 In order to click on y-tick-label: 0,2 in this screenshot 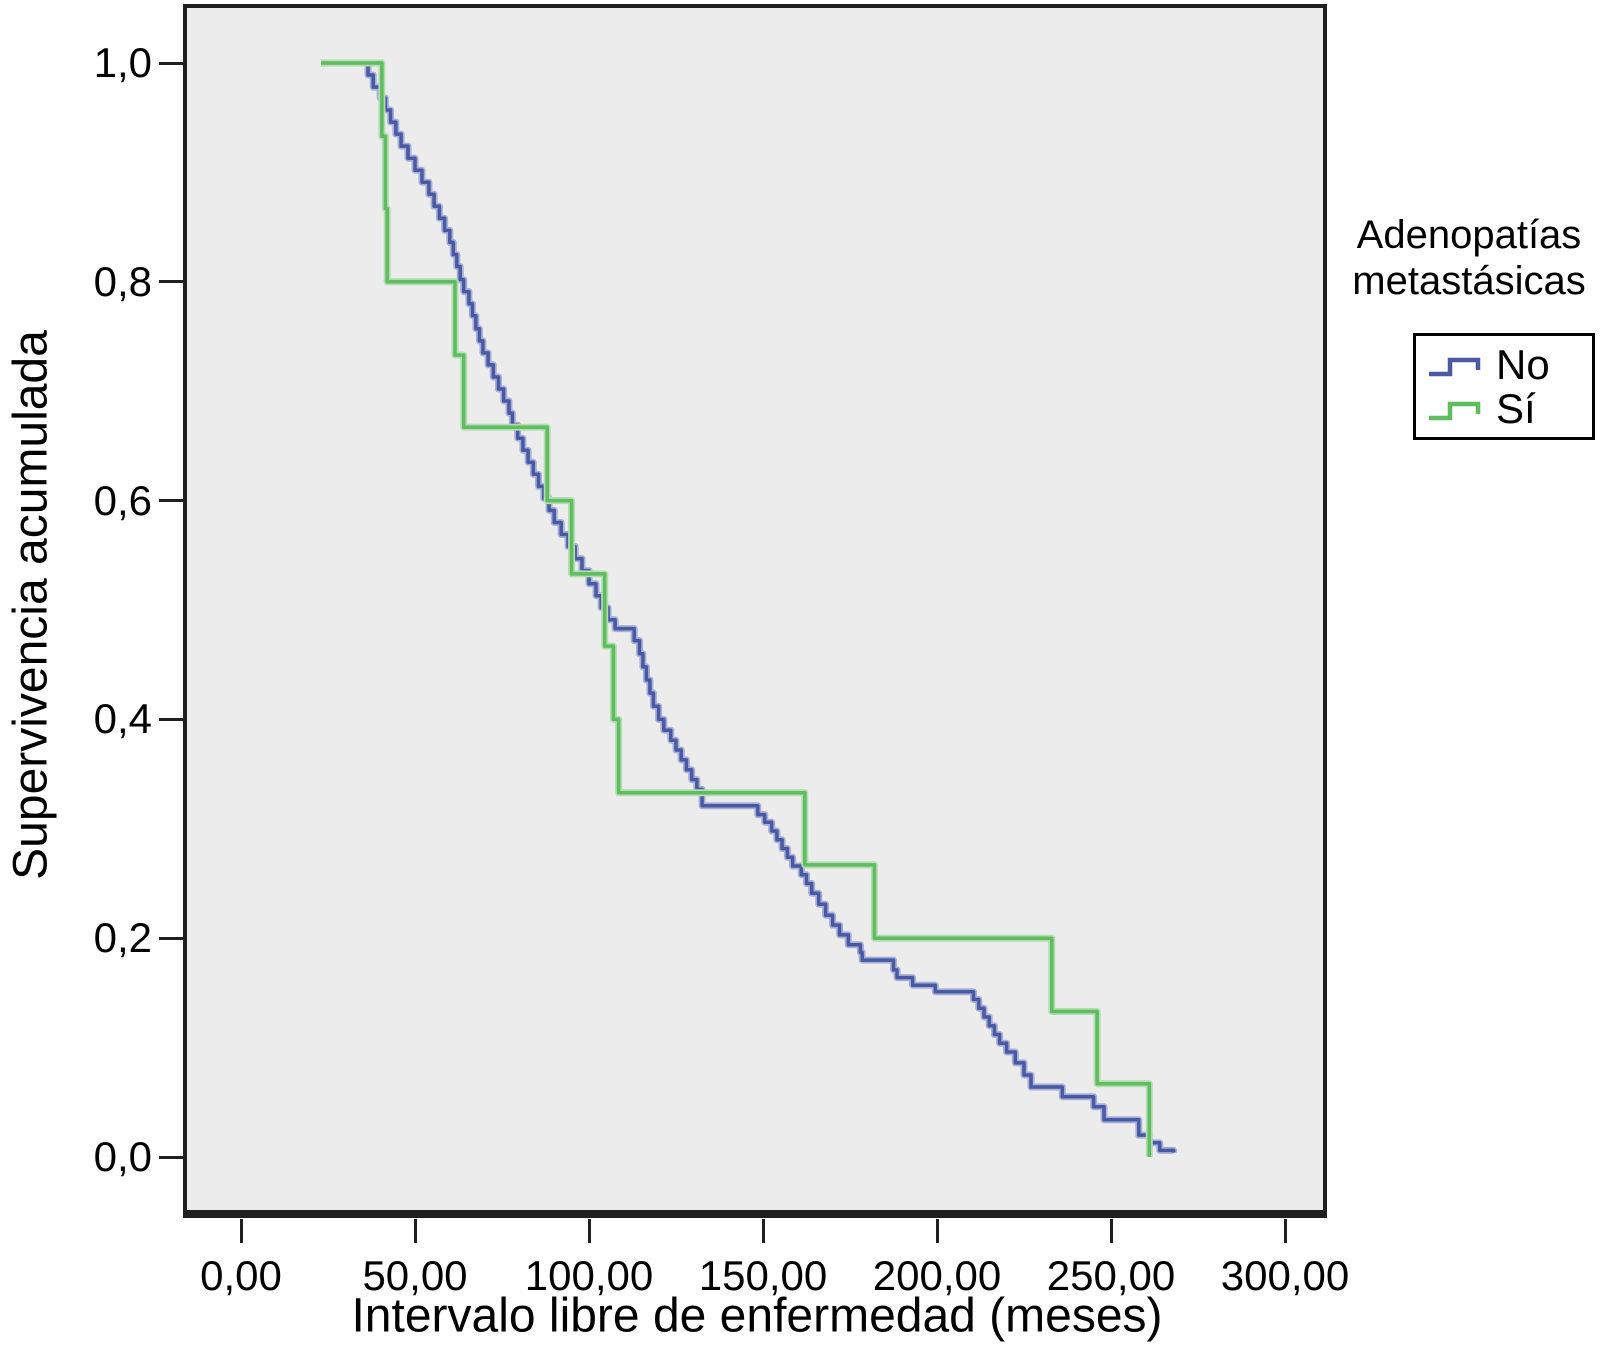, I will do `click(122, 938)`.